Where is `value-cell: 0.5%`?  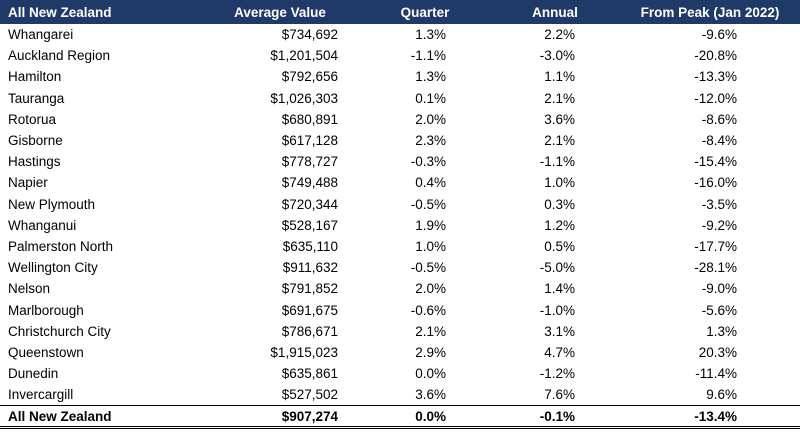 value-cell: 0.5% is located at coordinates (559, 246).